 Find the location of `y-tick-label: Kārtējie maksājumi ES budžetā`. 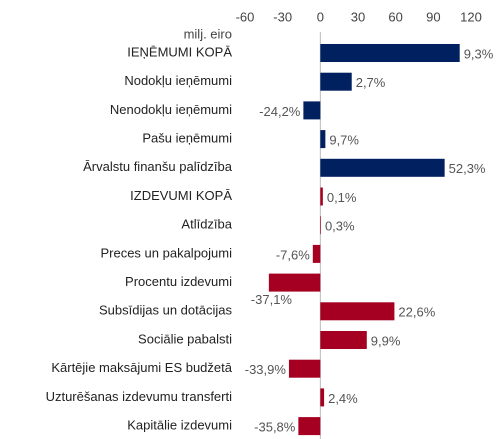

y-tick-label: Kārtējie maksājumi ES budžetā is located at coordinates (141, 367).